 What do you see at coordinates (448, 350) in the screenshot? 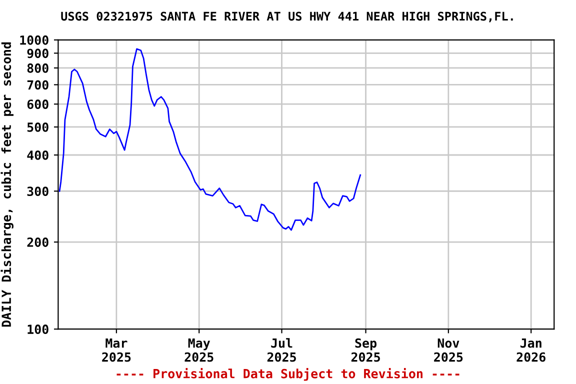
I see `x-tick-label: Nov 2025` at bounding box center [448, 350].